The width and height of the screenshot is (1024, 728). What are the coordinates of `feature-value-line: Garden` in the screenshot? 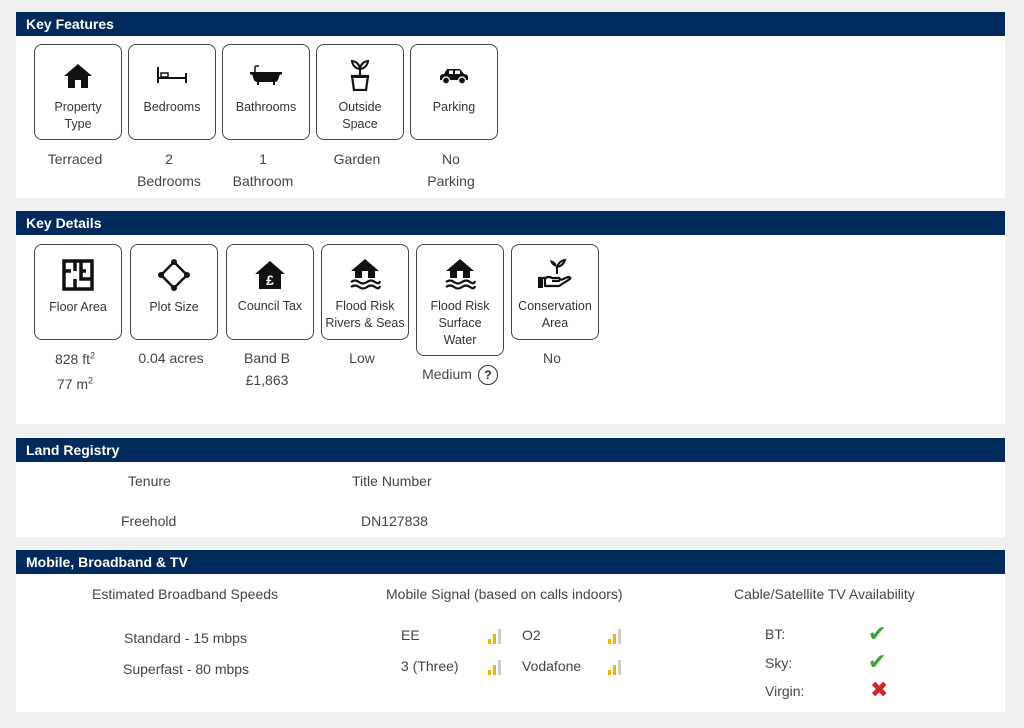 It's located at (357, 159).